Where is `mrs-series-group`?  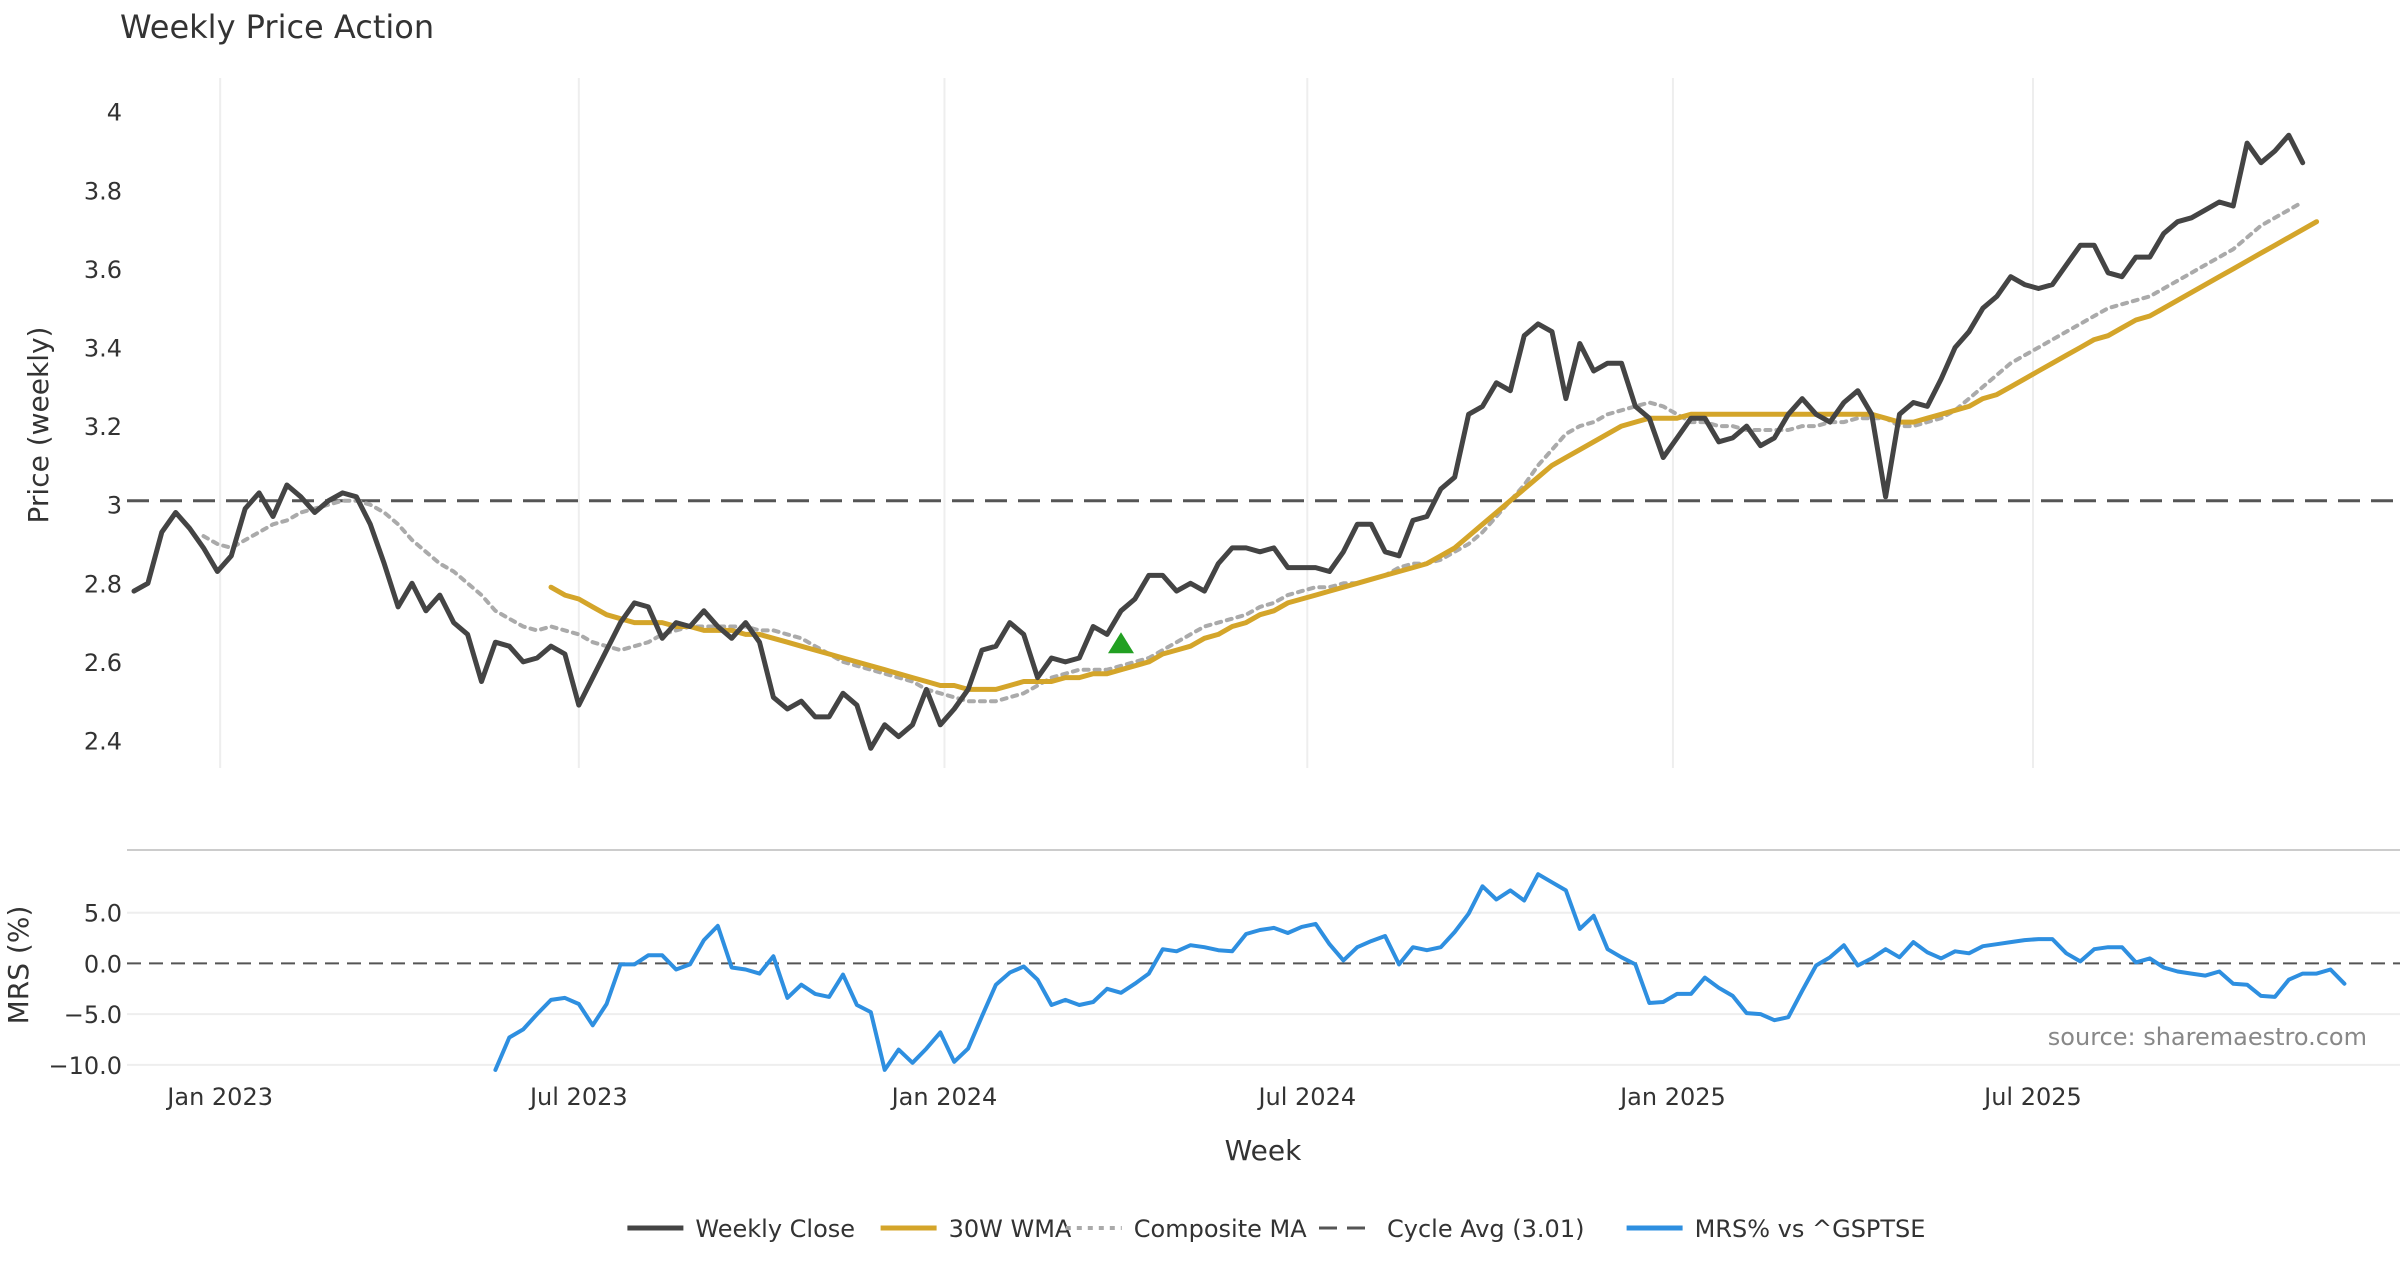
mrs-series-group is located at coordinates (1420, 972).